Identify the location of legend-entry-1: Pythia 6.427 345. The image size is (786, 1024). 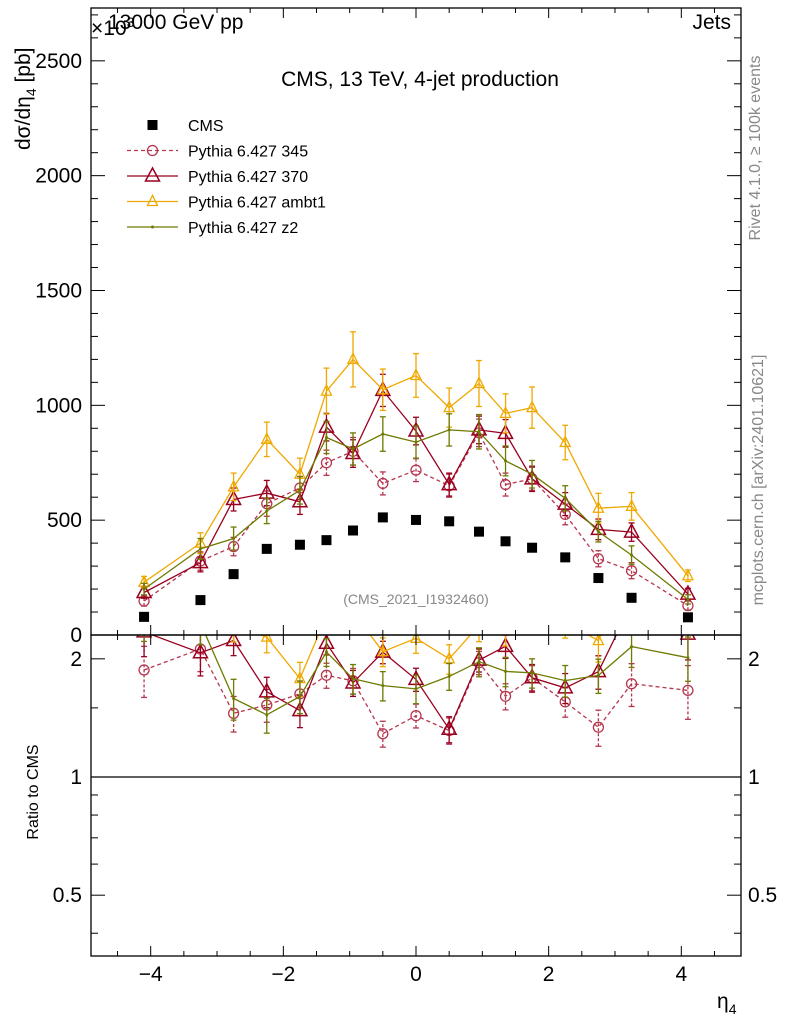
(217, 152).